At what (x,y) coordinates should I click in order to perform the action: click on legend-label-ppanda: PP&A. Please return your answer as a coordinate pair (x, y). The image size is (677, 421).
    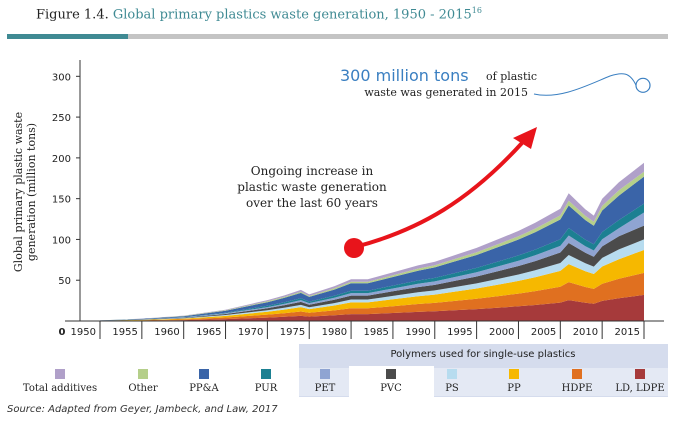
    Looking at the image, I should click on (204, 388).